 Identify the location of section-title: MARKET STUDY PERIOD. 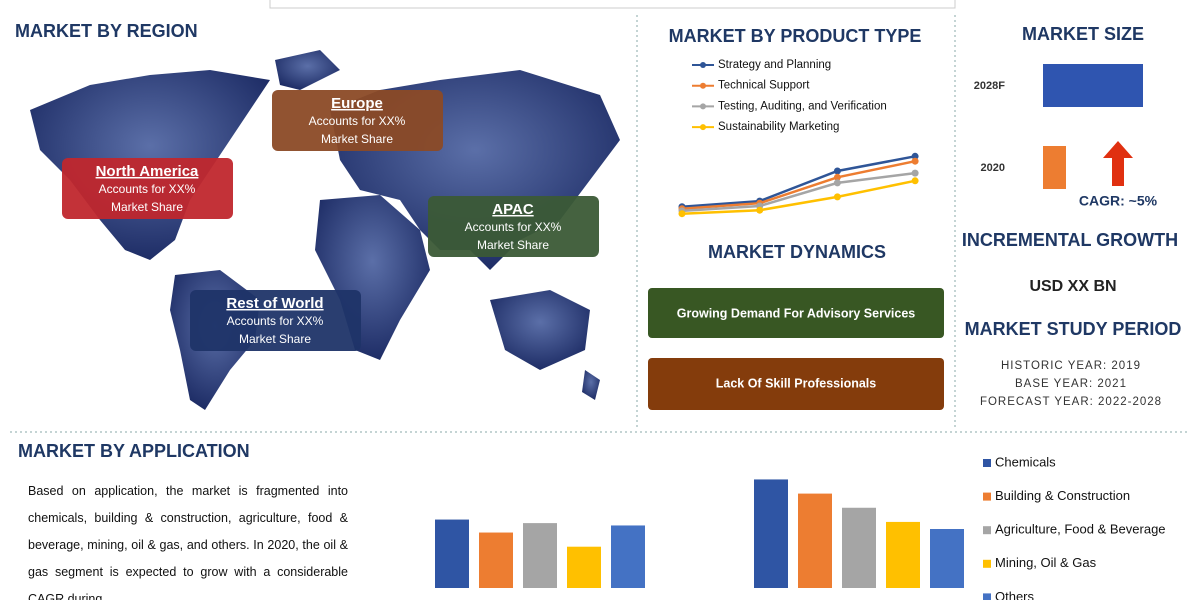
(1073, 329).